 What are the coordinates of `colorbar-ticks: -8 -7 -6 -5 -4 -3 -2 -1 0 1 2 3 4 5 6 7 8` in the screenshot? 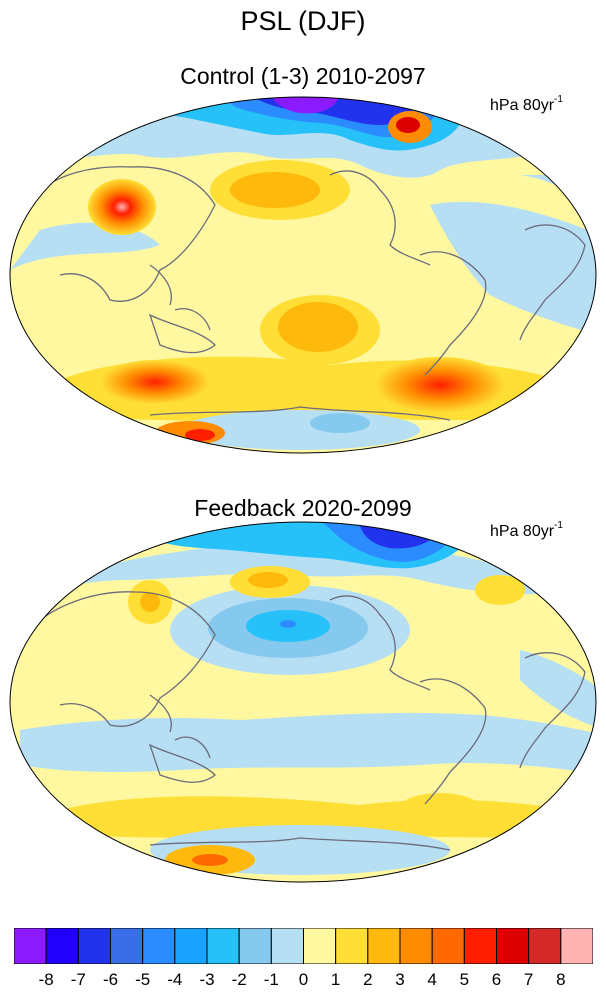 It's located at (303, 981).